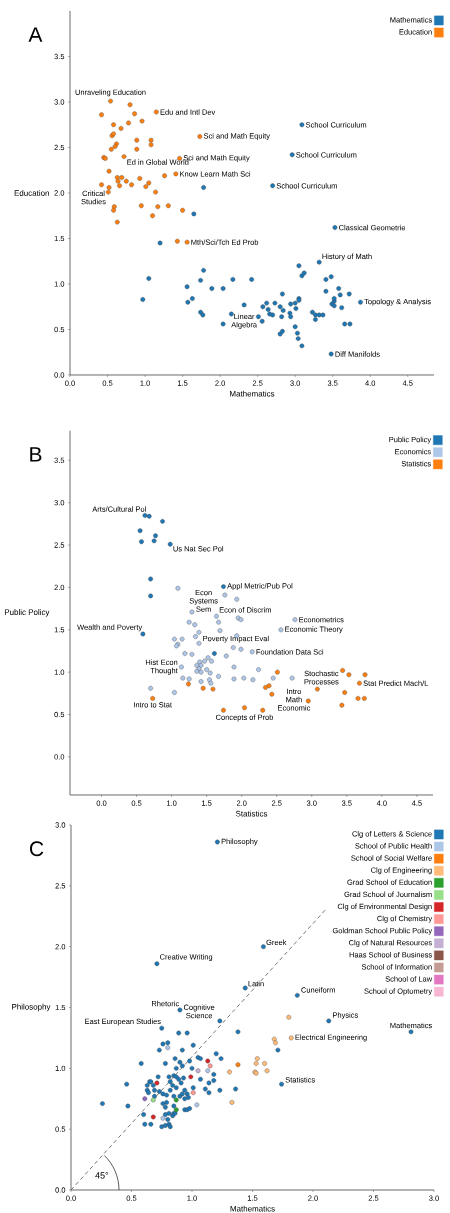 This screenshot has height=1213, width=450. Describe the element at coordinates (102, 1175) in the screenshot. I see `annotation: 45°` at that location.